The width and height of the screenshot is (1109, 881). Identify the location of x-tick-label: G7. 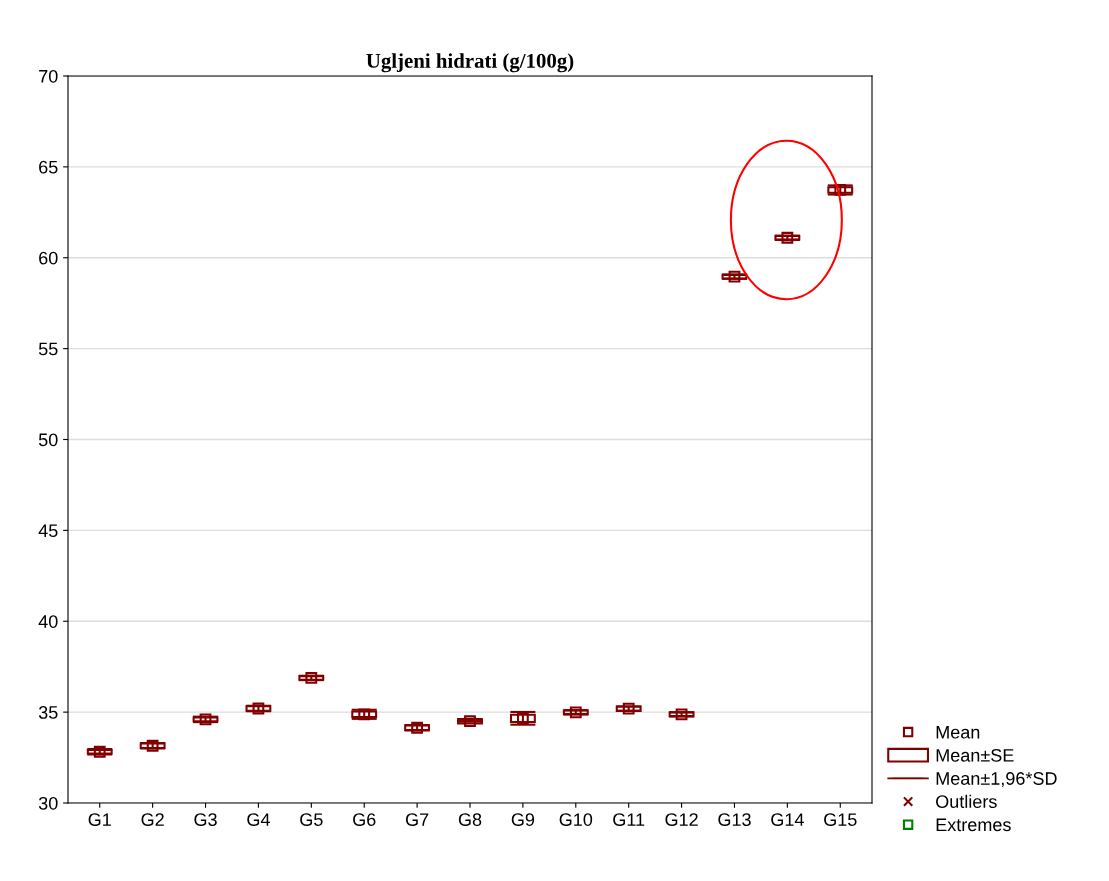
(417, 819).